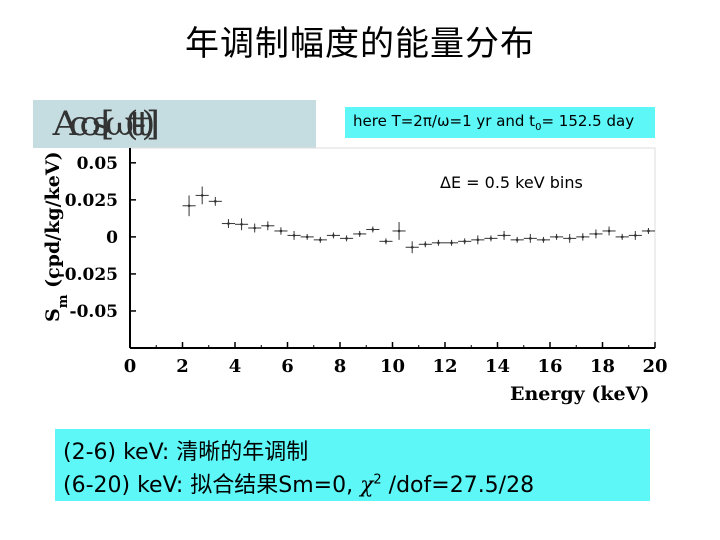 Image resolution: width=720 pixels, height=540 pixels. I want to click on formula-glyphs: Acos[ω(t-t)], so click(106, 124).